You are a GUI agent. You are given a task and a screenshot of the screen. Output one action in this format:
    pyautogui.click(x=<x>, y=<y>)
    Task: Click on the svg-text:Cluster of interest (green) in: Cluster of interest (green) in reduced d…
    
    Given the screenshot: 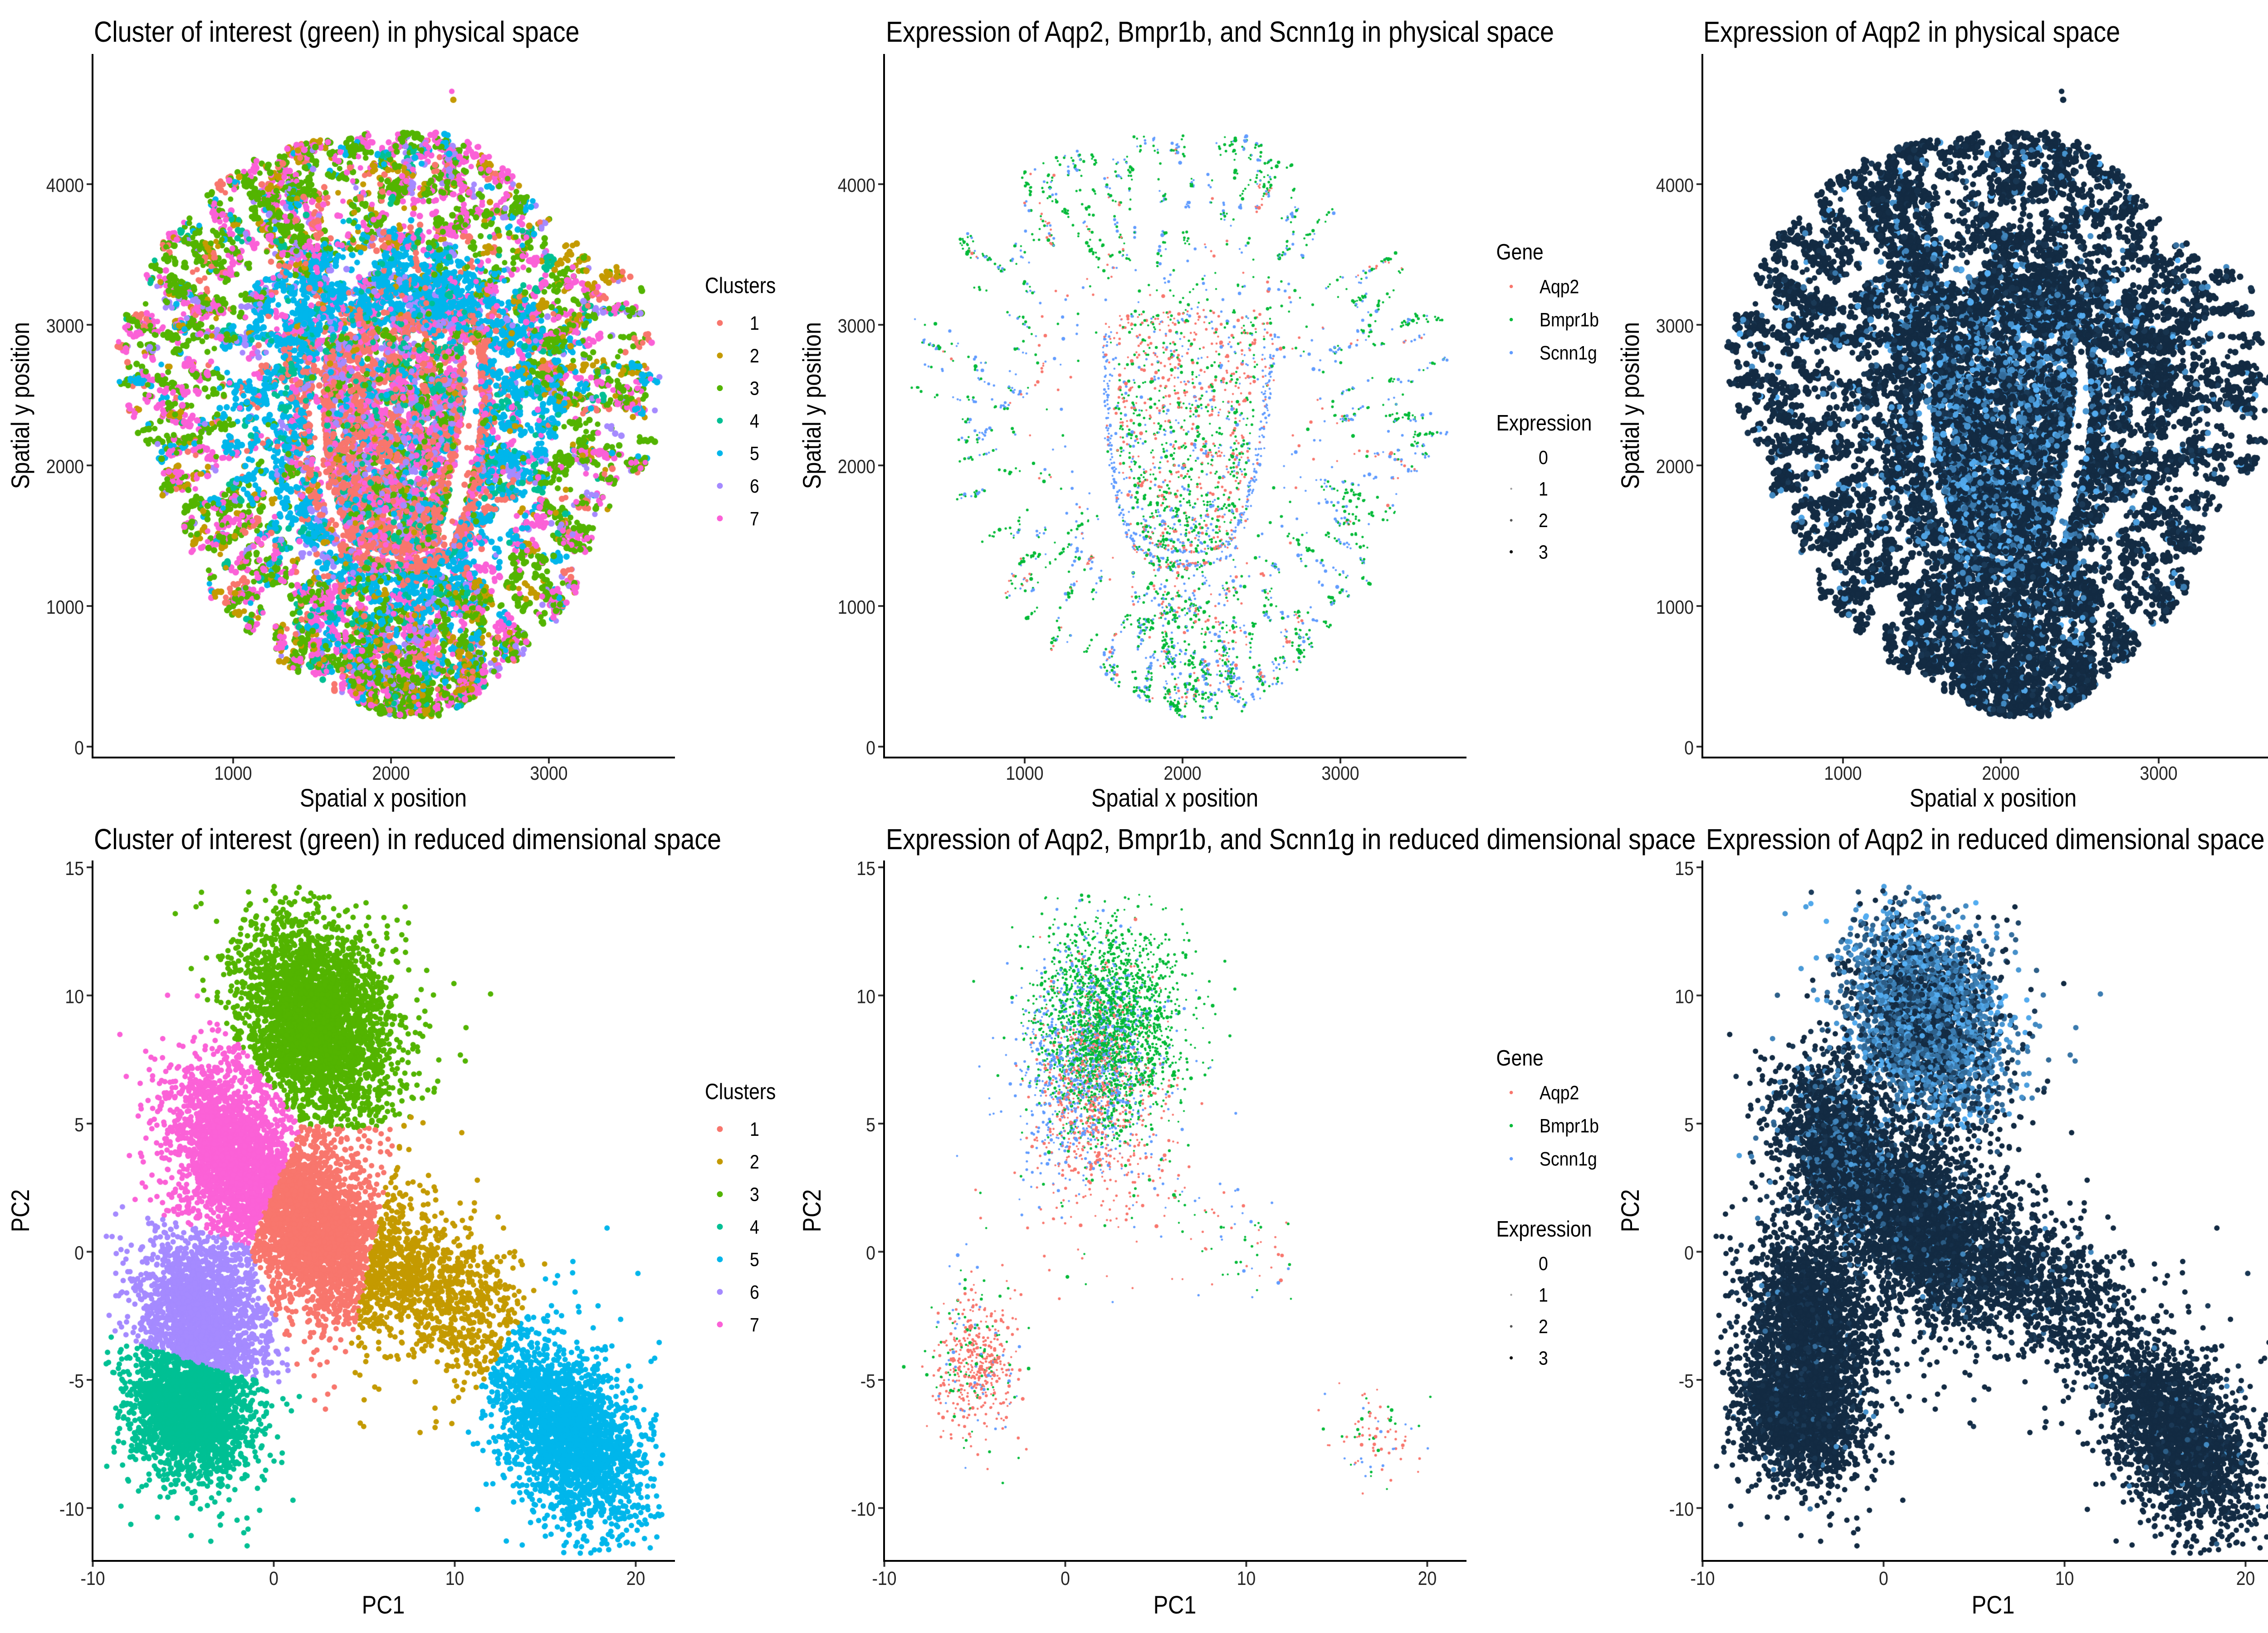 What is the action you would take?
    pyautogui.click(x=408, y=839)
    